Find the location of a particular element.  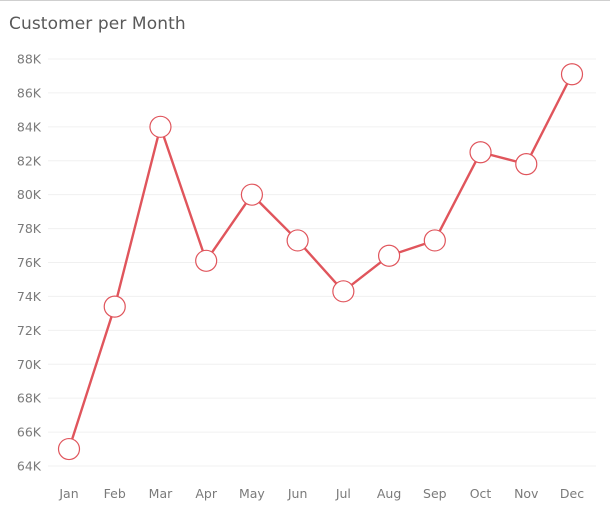

x-tick-label: Feb is located at coordinates (115, 493).